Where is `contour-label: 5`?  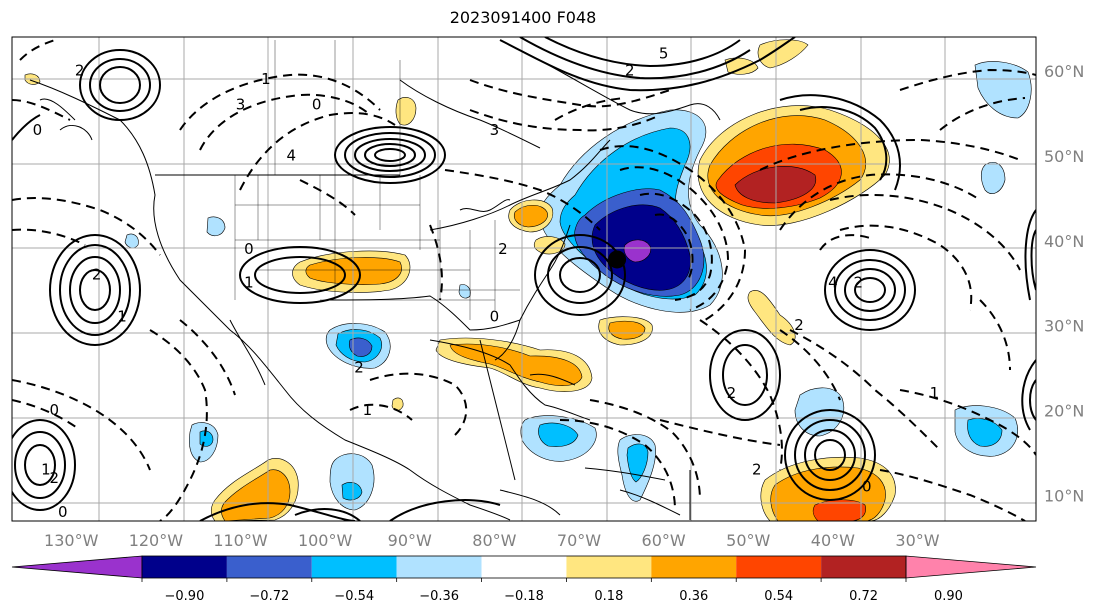 contour-label: 5 is located at coordinates (664, 53).